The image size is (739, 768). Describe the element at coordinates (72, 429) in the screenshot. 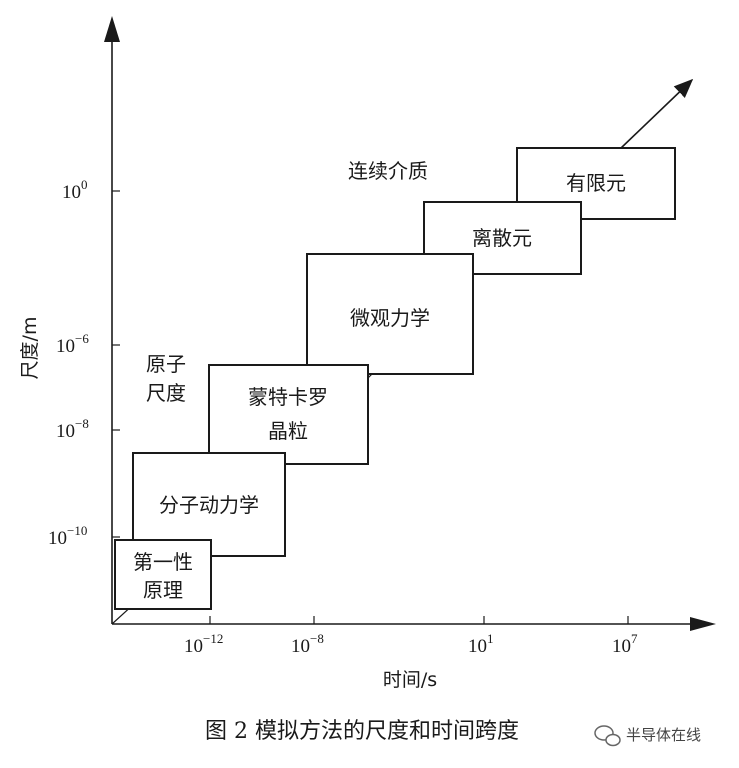

I see `y-tick-label-2: 10⁻⁸` at that location.